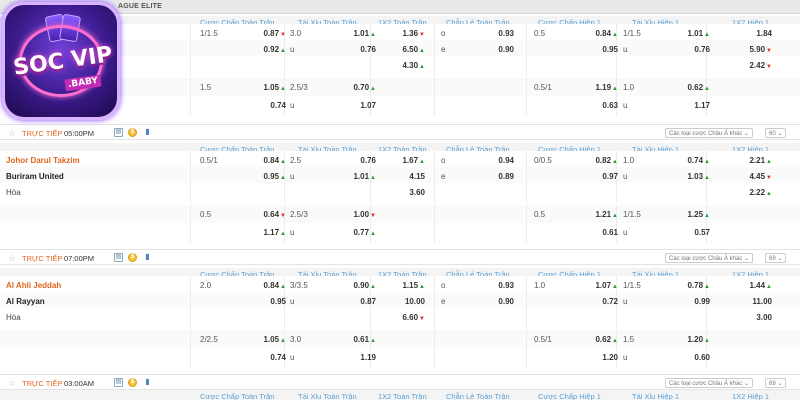 The image size is (800, 400). What do you see at coordinates (269, 214) in the screenshot?
I see `odds-value: 0.64▼` at bounding box center [269, 214].